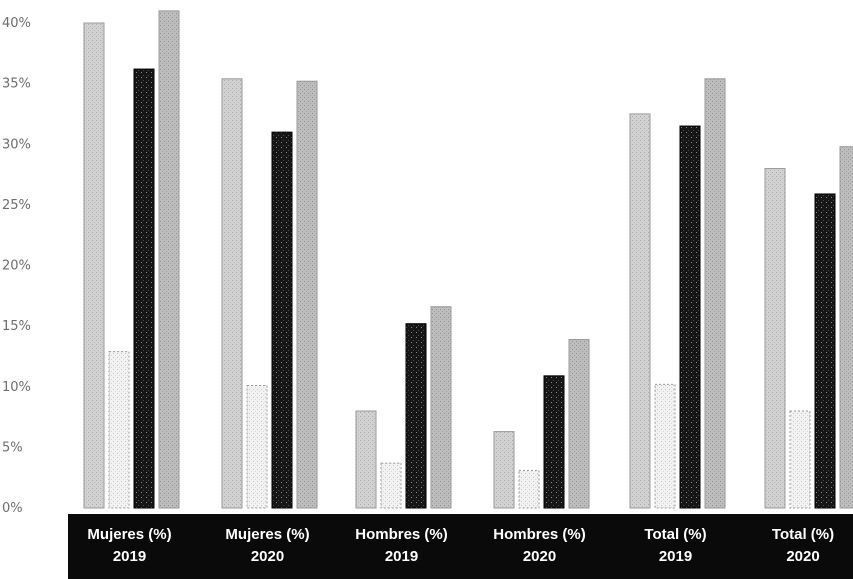  I want to click on y-tick-label: 15%, so click(16, 326).